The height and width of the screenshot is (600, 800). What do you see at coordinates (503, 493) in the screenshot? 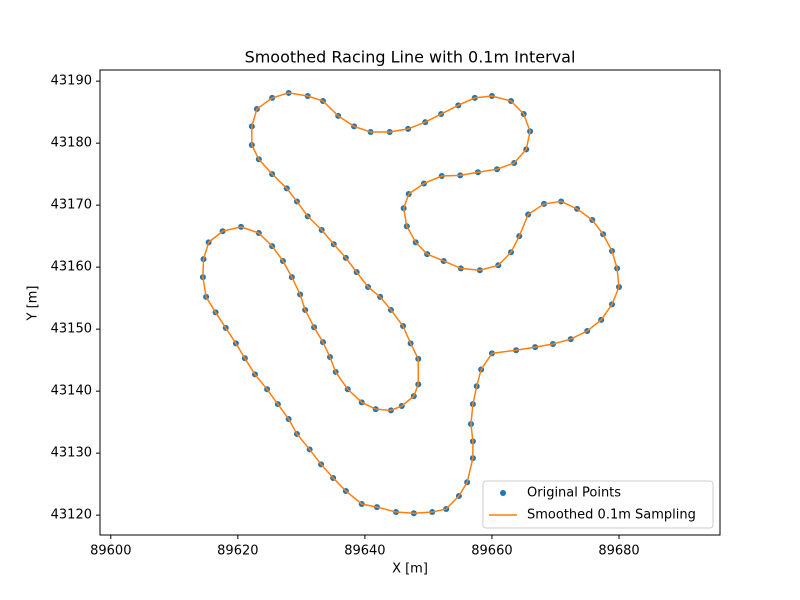
I see `legend-marker` at bounding box center [503, 493].